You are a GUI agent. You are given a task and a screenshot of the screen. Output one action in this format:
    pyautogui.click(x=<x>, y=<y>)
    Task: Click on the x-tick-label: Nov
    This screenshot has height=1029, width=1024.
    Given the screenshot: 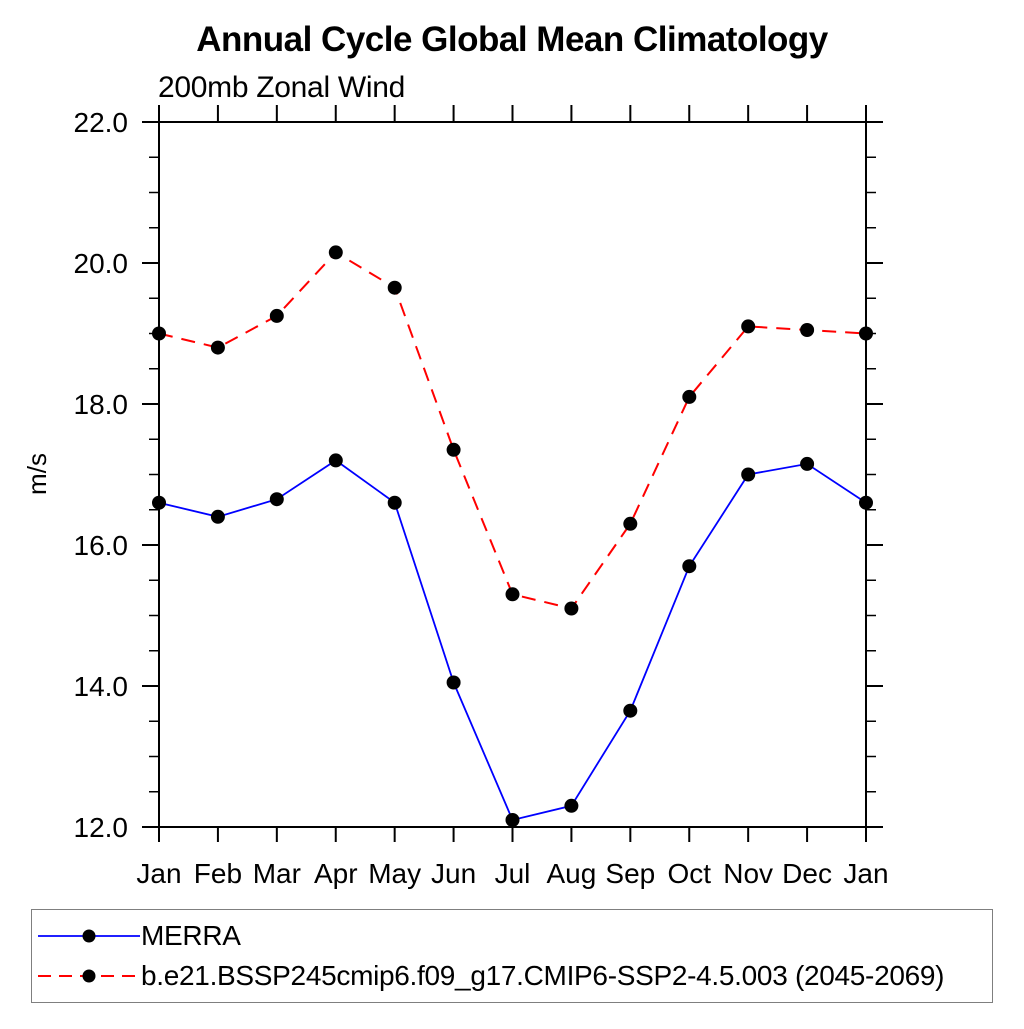 What is the action you would take?
    pyautogui.click(x=748, y=873)
    